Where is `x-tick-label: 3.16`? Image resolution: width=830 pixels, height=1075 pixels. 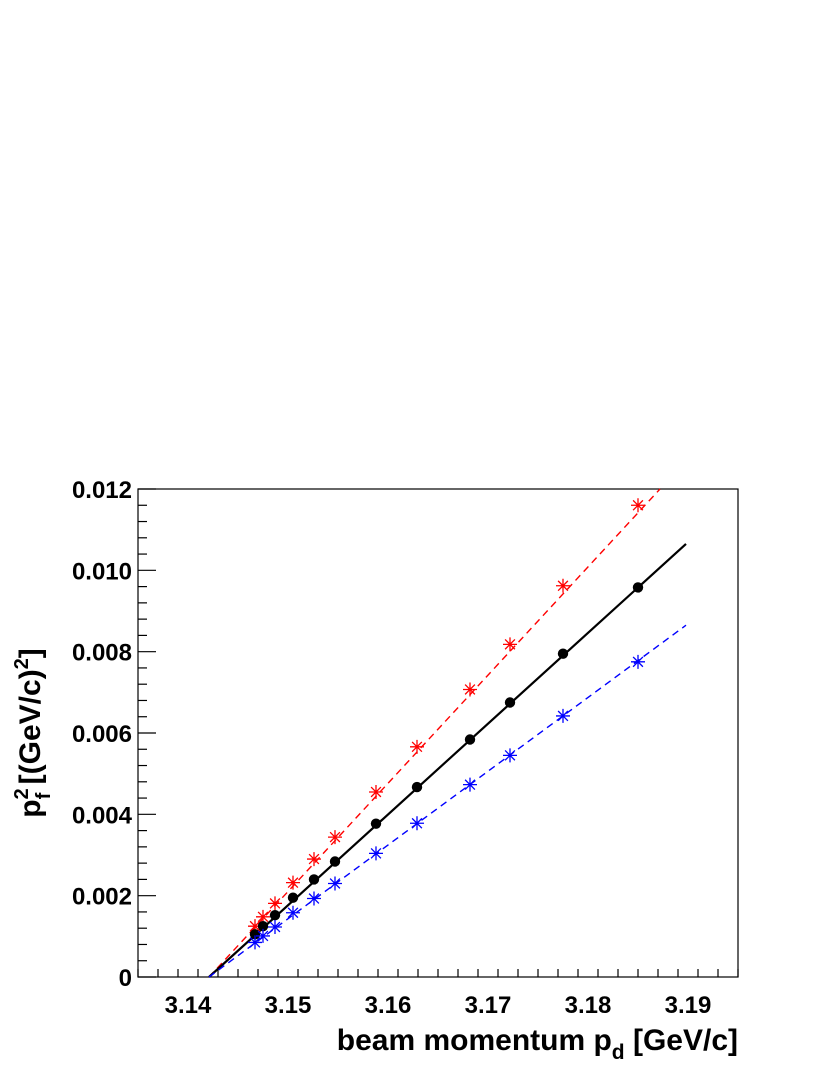
x-tick-label: 3.16 is located at coordinates (388, 1005).